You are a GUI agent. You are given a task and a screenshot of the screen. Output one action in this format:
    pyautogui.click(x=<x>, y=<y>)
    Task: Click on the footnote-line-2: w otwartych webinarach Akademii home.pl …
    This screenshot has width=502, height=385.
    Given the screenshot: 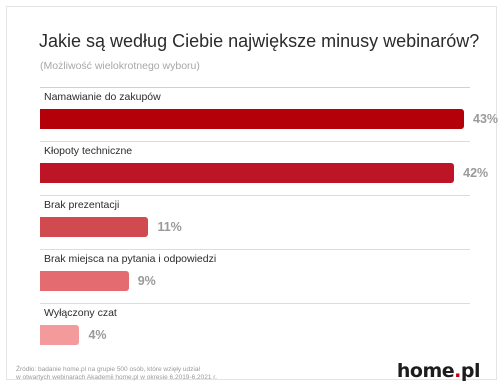 What is the action you would take?
    pyautogui.click(x=116, y=377)
    